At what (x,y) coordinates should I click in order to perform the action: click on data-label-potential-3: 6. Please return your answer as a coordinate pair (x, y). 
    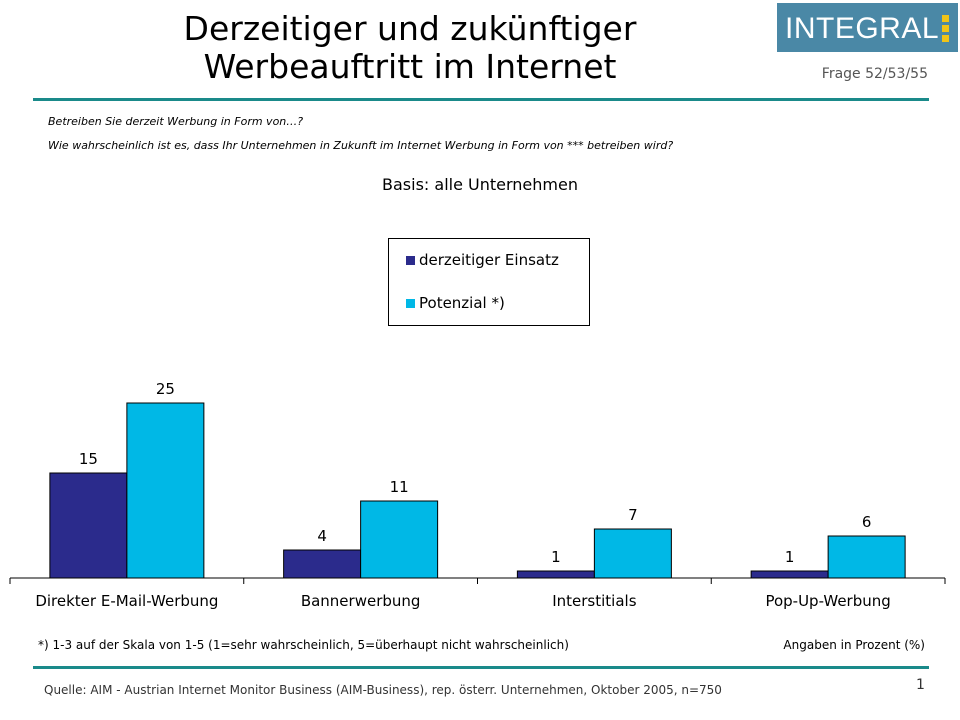
    Looking at the image, I should click on (867, 522).